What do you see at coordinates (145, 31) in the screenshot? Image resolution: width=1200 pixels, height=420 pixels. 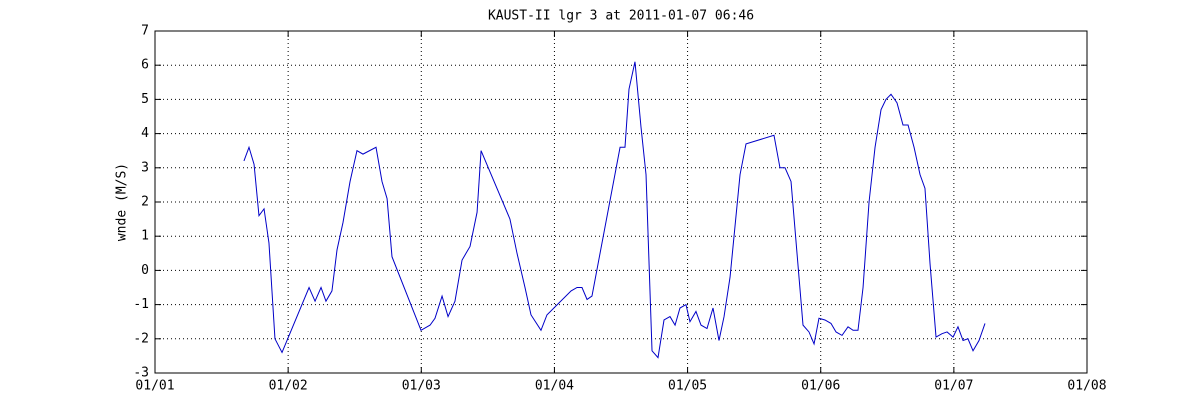 I see `y-tick-label: 7` at bounding box center [145, 31].